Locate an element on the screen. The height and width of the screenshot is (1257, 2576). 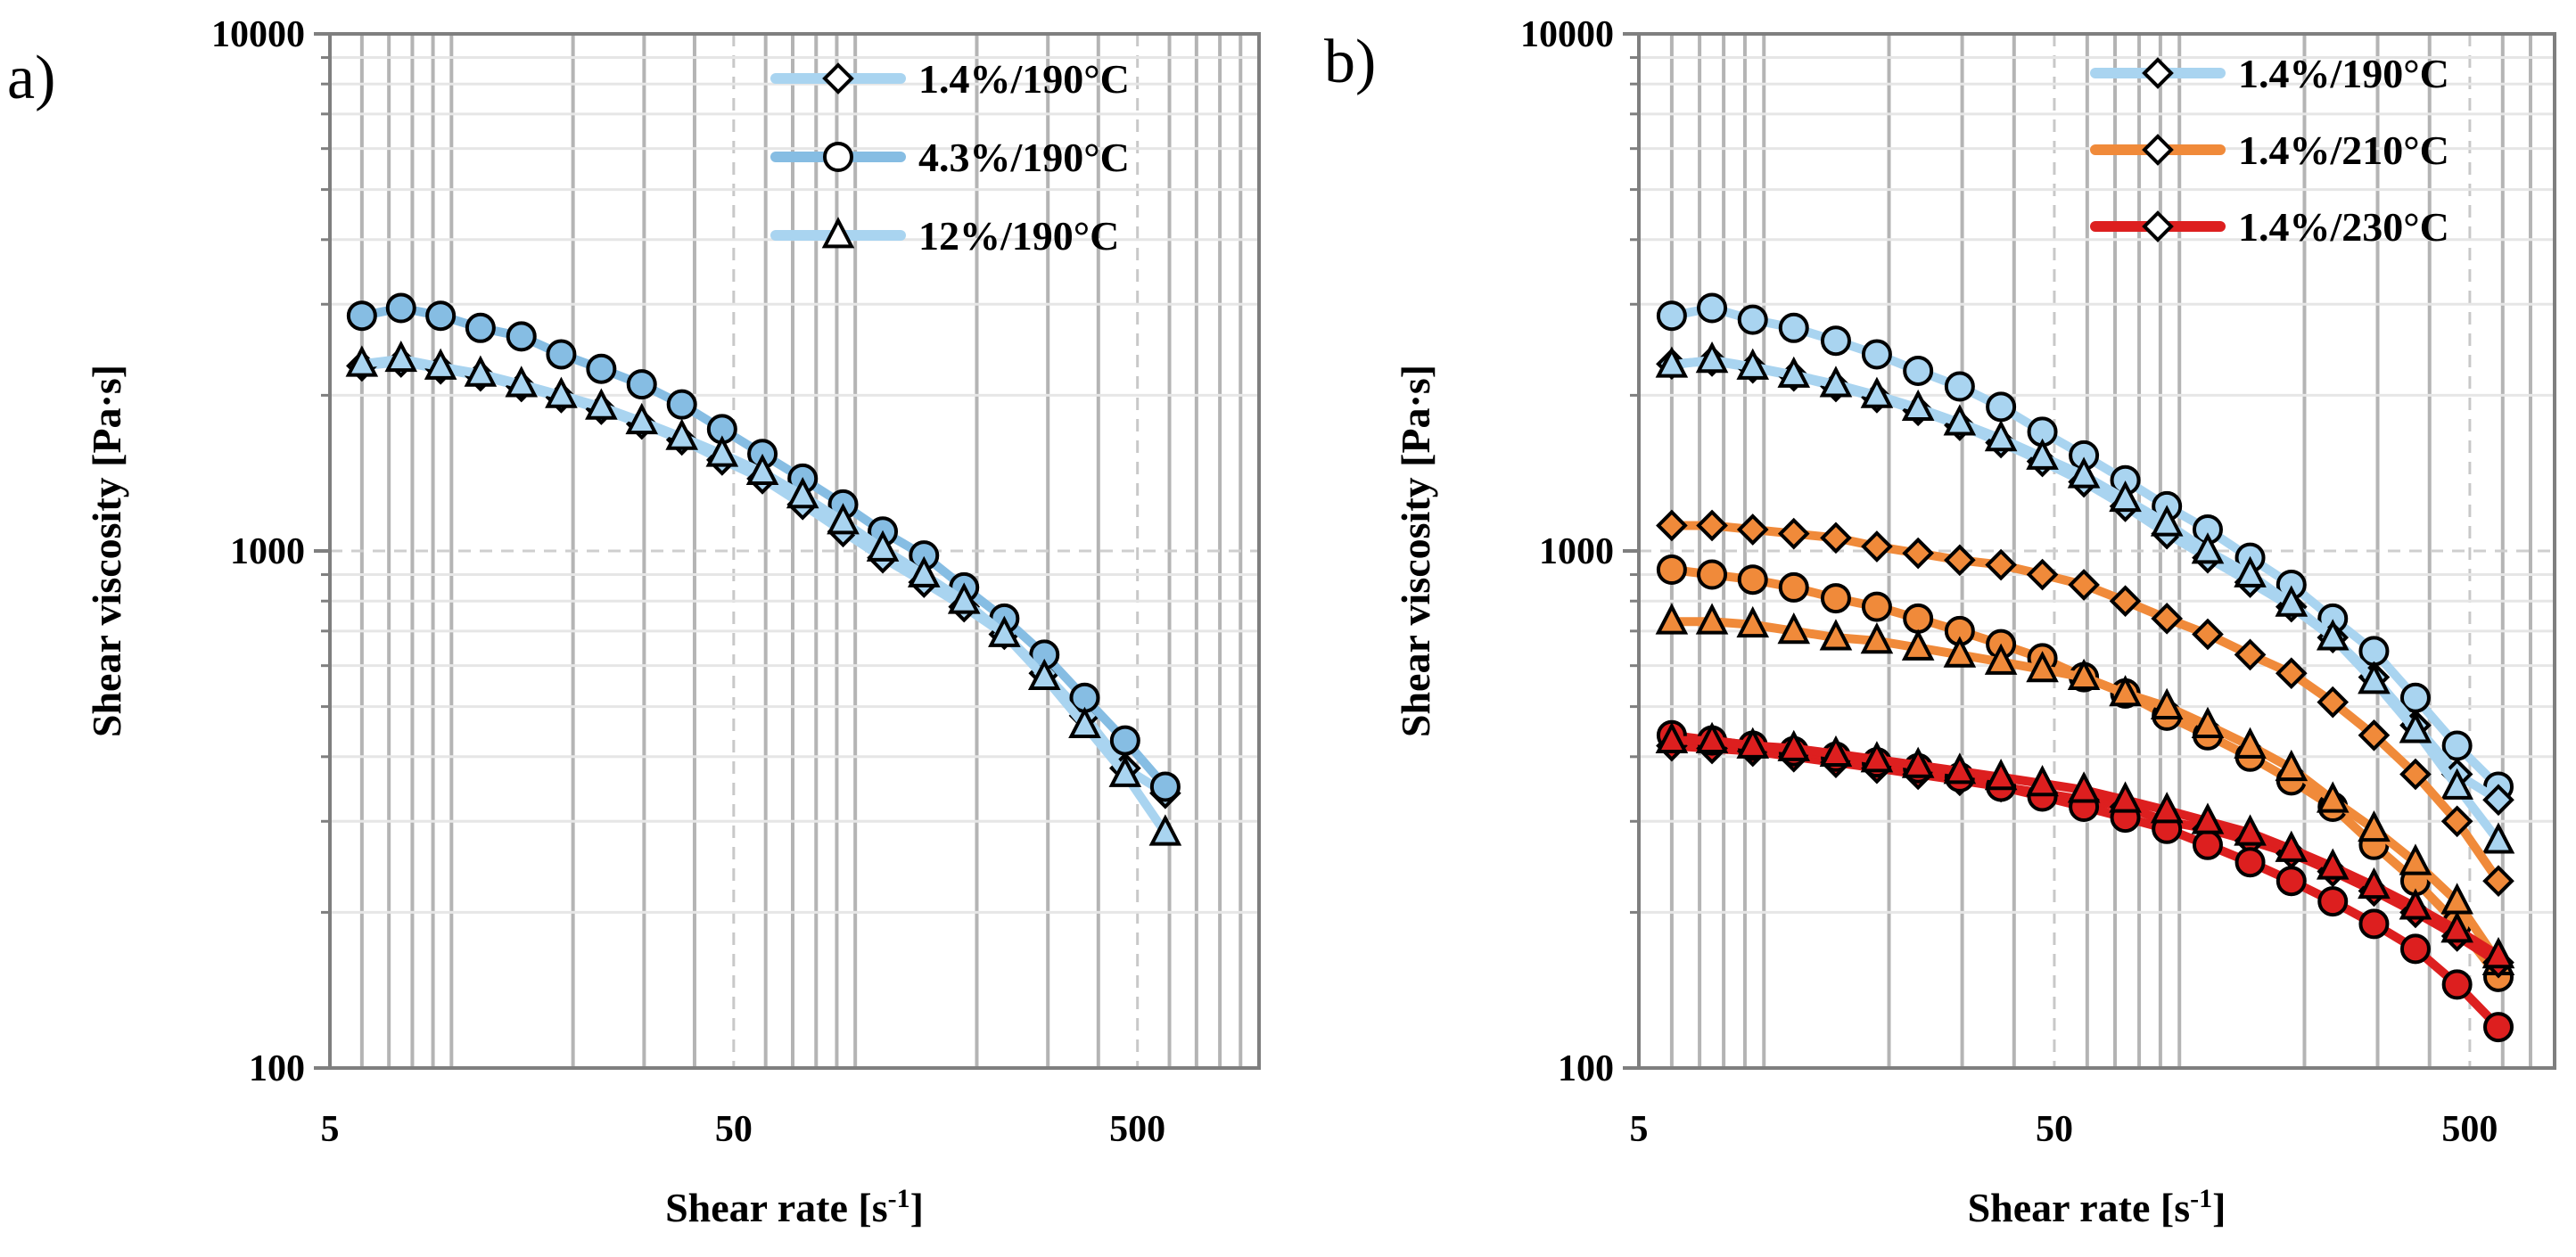
legend-label: 12%/190°C is located at coordinates (1018, 236).